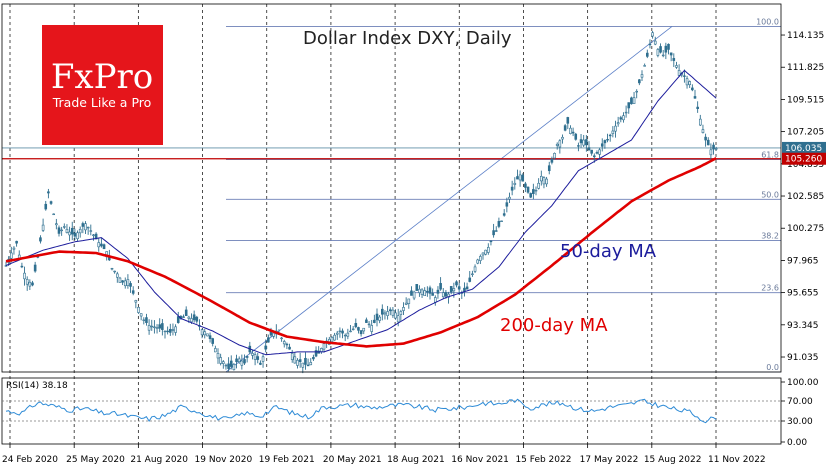  What do you see at coordinates (352, 460) in the screenshot?
I see `x-tick-label: 20 May 2021` at bounding box center [352, 460].